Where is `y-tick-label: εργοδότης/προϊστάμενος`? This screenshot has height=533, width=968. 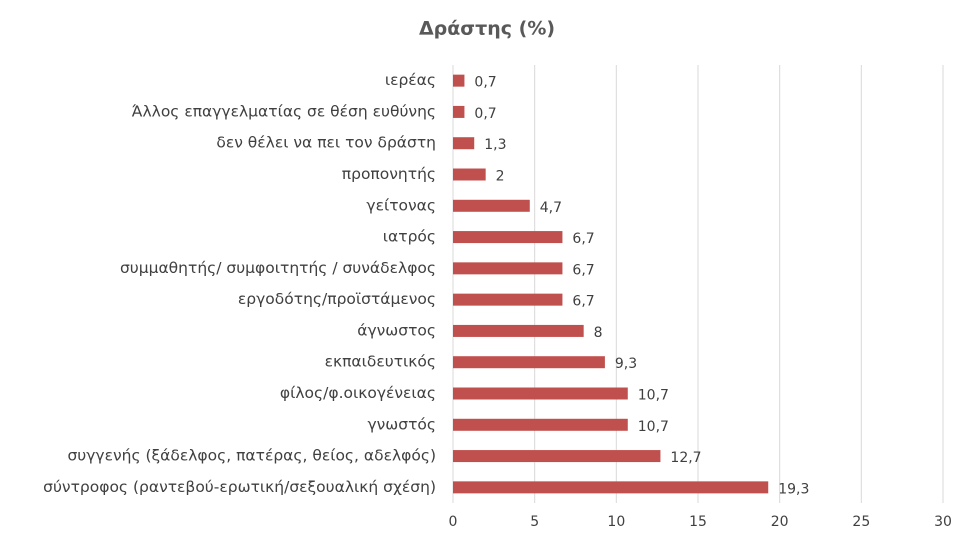 y-tick-label: εργοδότης/προϊστάμενος is located at coordinates (337, 299).